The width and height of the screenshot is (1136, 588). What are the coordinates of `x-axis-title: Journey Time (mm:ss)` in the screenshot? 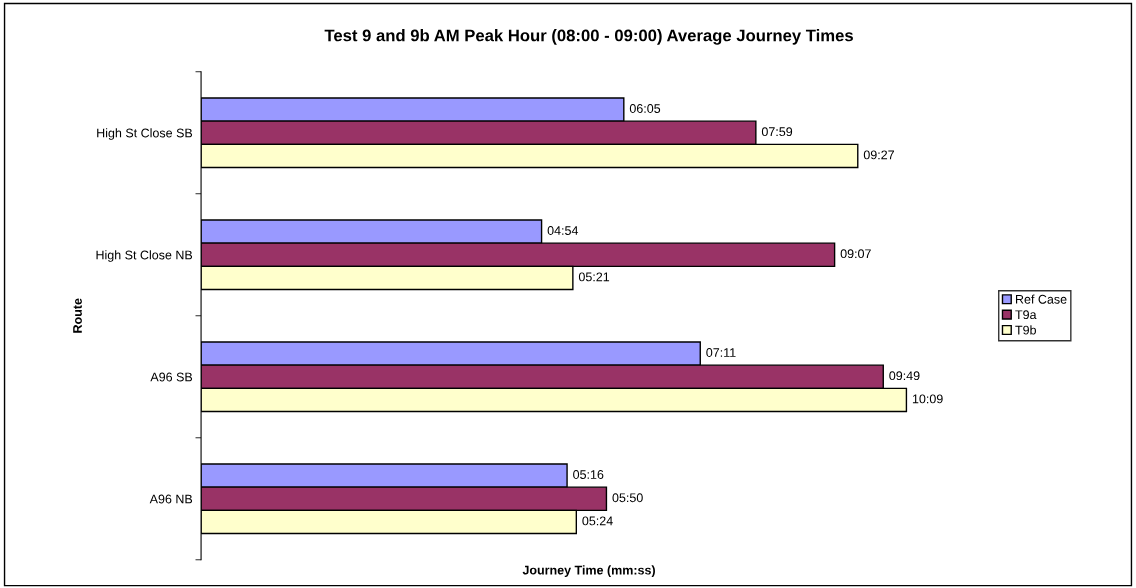 It's located at (588, 571).